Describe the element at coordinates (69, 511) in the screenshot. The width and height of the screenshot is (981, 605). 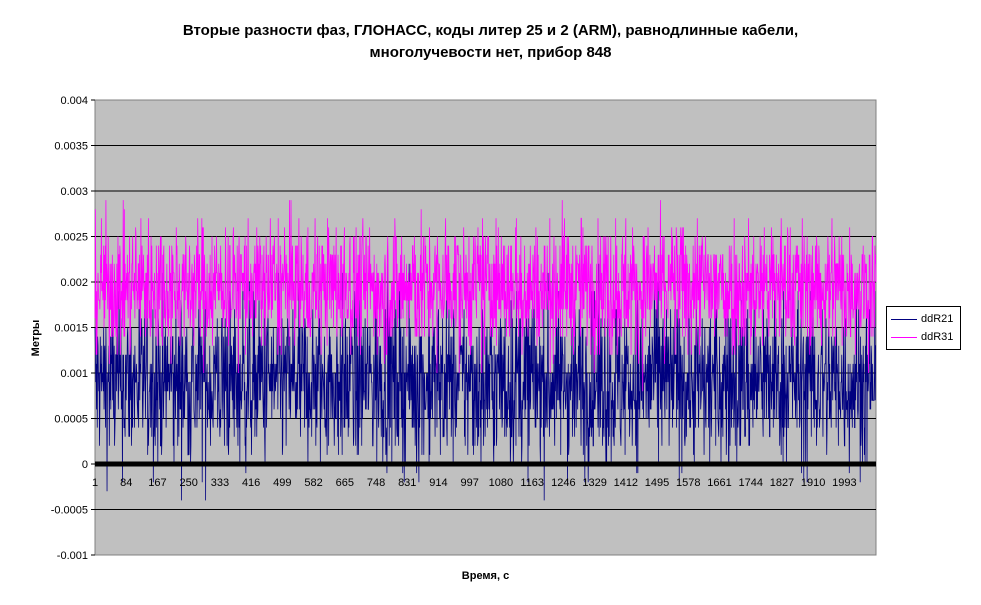
I see `y-tick-label: -0.0005` at that location.